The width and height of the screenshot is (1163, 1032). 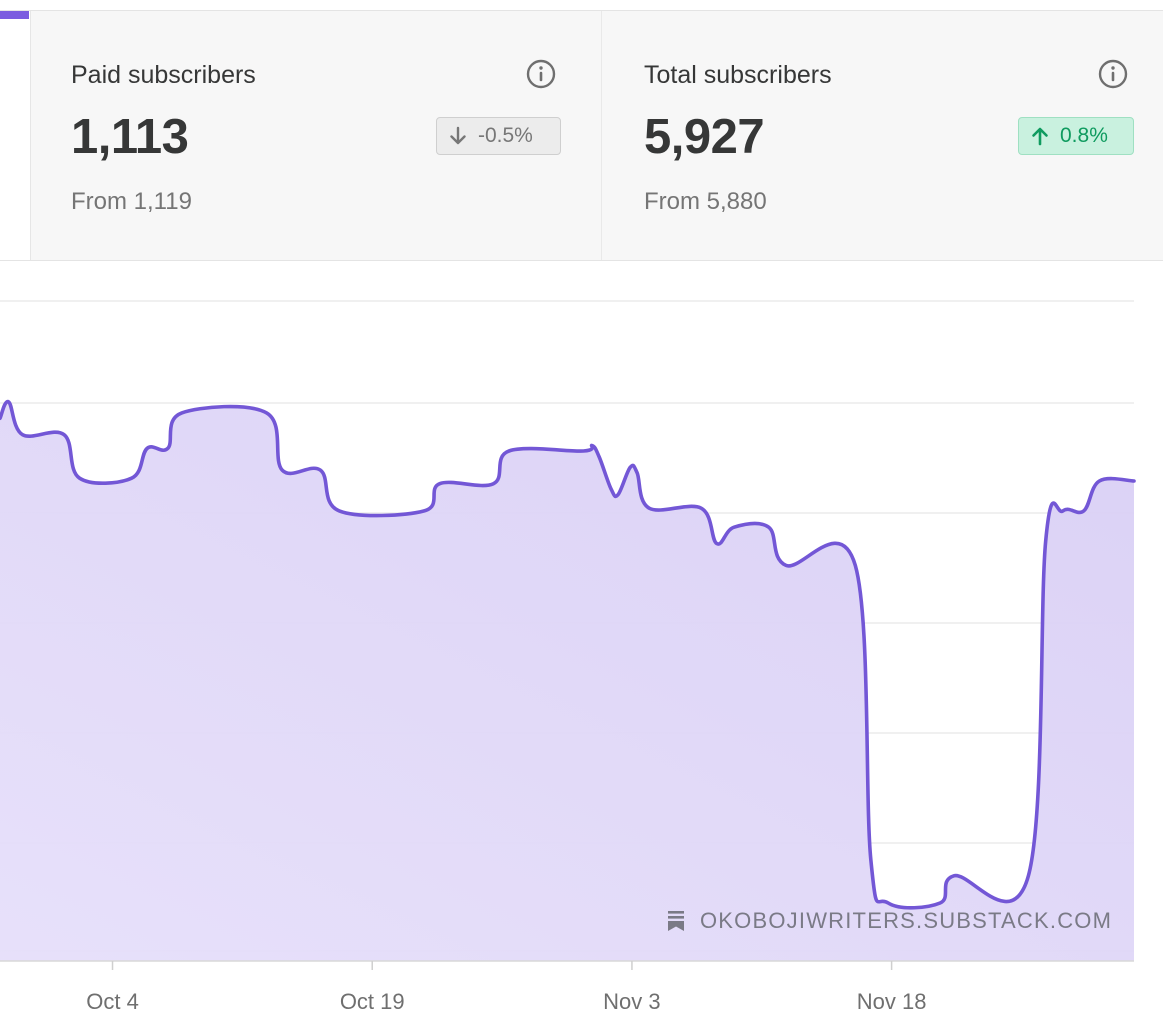 I want to click on paid-change-badge: -0.5%, so click(x=498, y=136).